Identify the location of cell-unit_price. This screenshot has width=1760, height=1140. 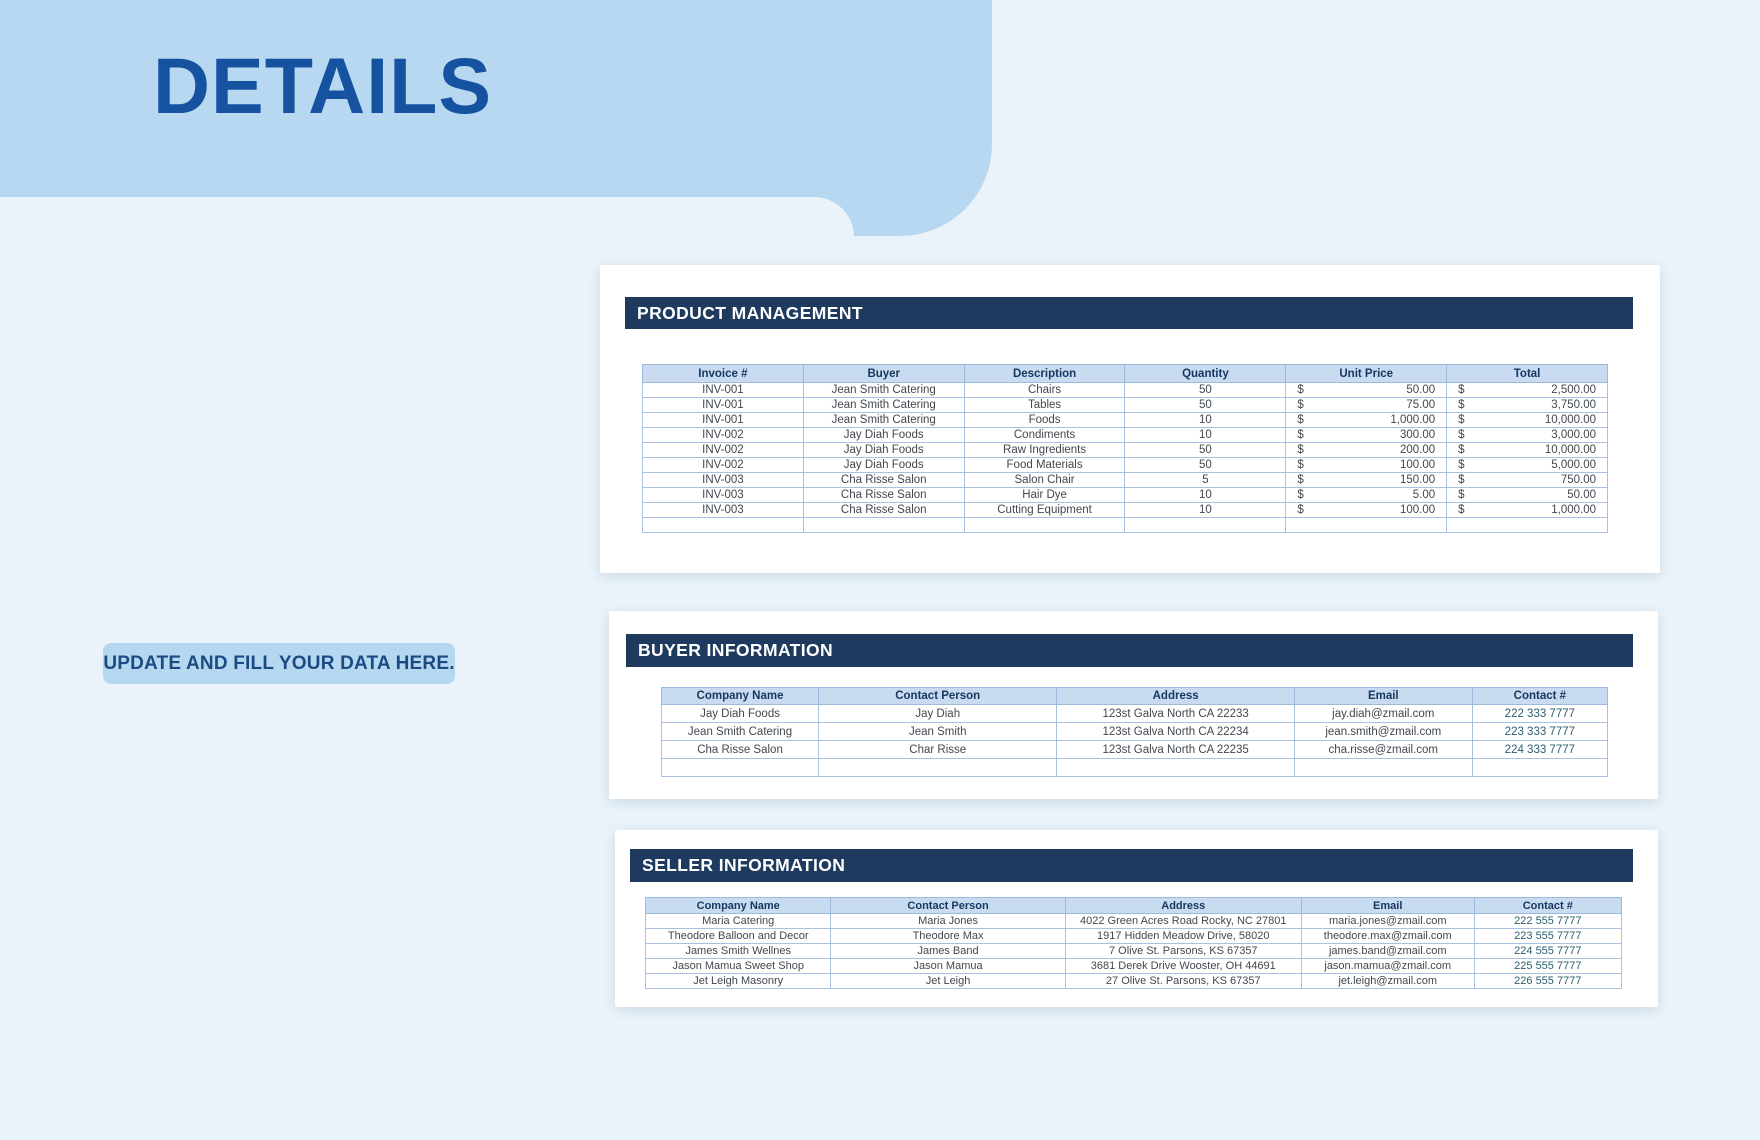
(1366, 525).